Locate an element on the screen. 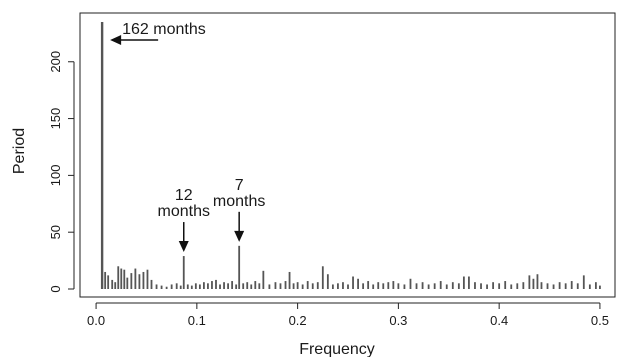 Image resolution: width=620 pixels, height=357 pixels. x-axis-title: Frequency is located at coordinates (337, 349).